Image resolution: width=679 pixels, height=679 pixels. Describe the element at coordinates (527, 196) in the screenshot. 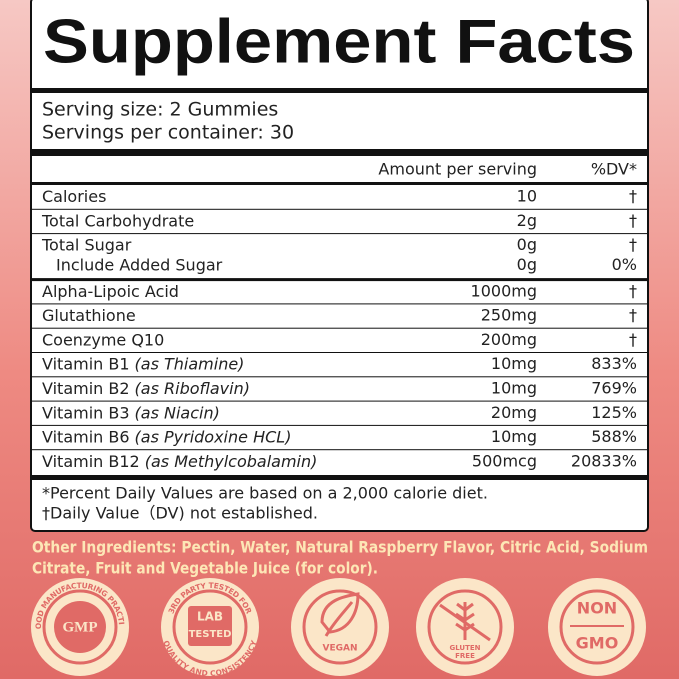

I see `amount: 10` at that location.